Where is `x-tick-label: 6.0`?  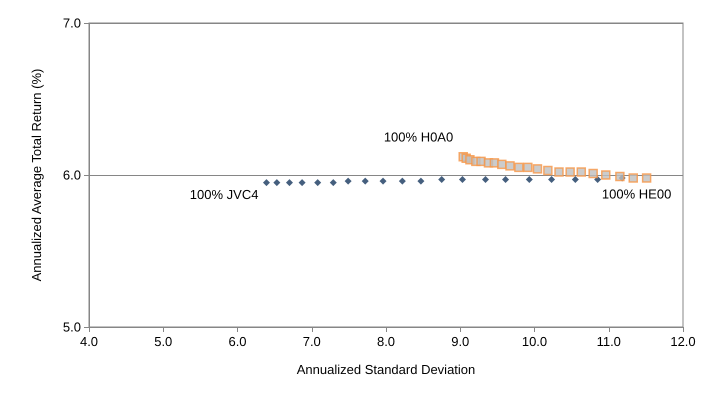 x-tick-label: 6.0 is located at coordinates (237, 341).